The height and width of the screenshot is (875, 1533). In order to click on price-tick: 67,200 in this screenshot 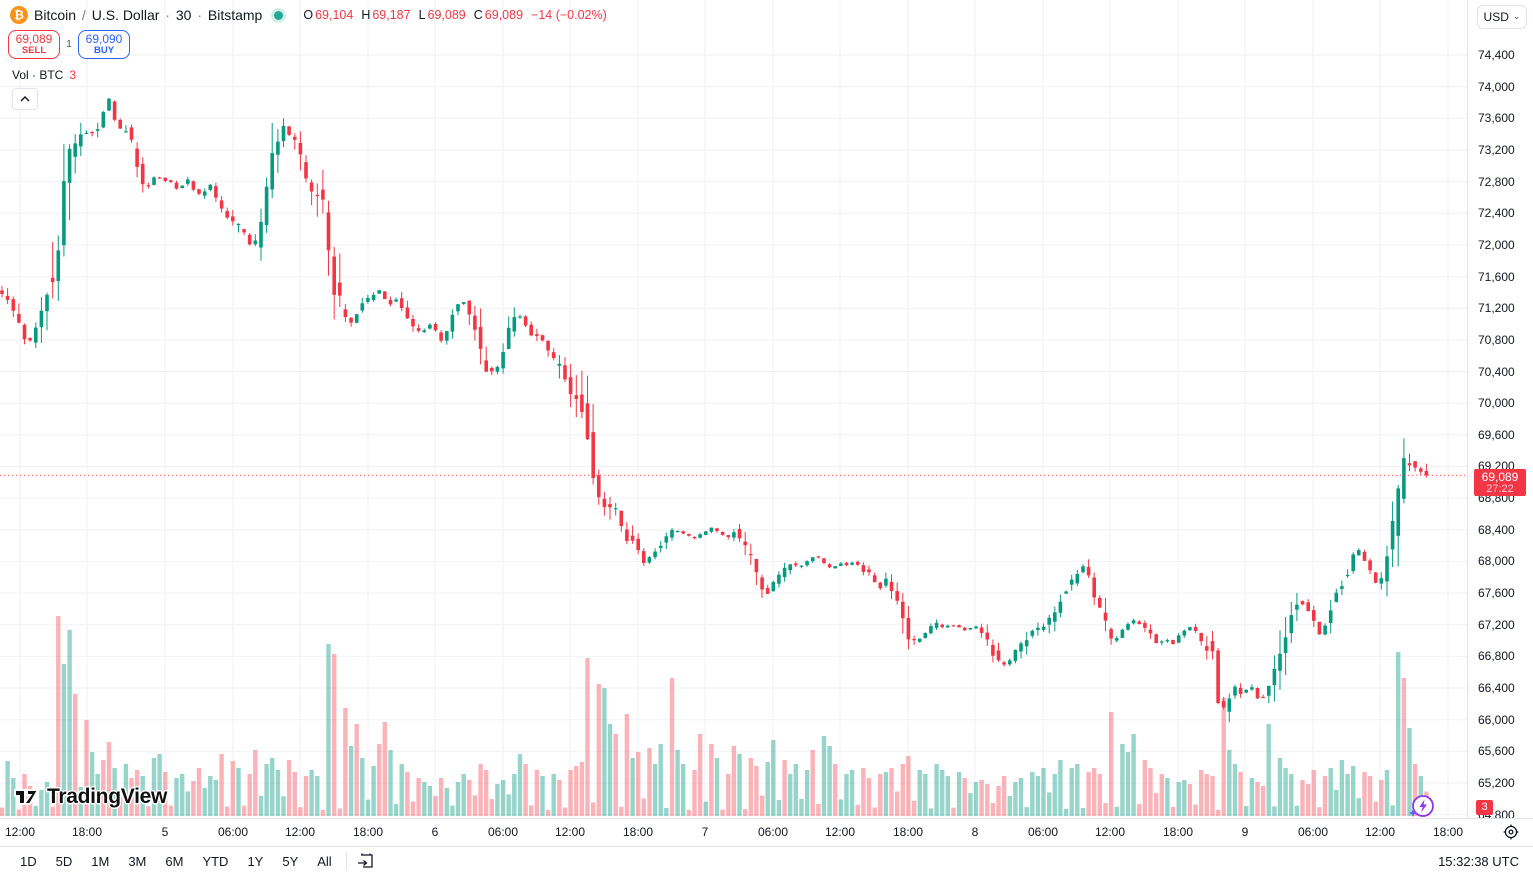, I will do `click(1496, 625)`.